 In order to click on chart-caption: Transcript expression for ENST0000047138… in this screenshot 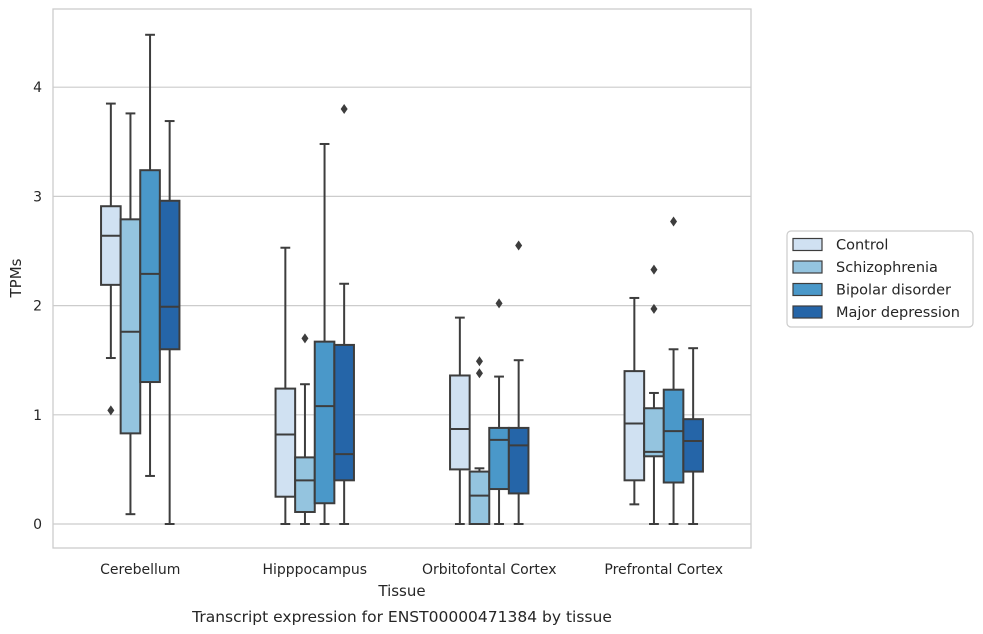, I will do `click(401, 617)`.